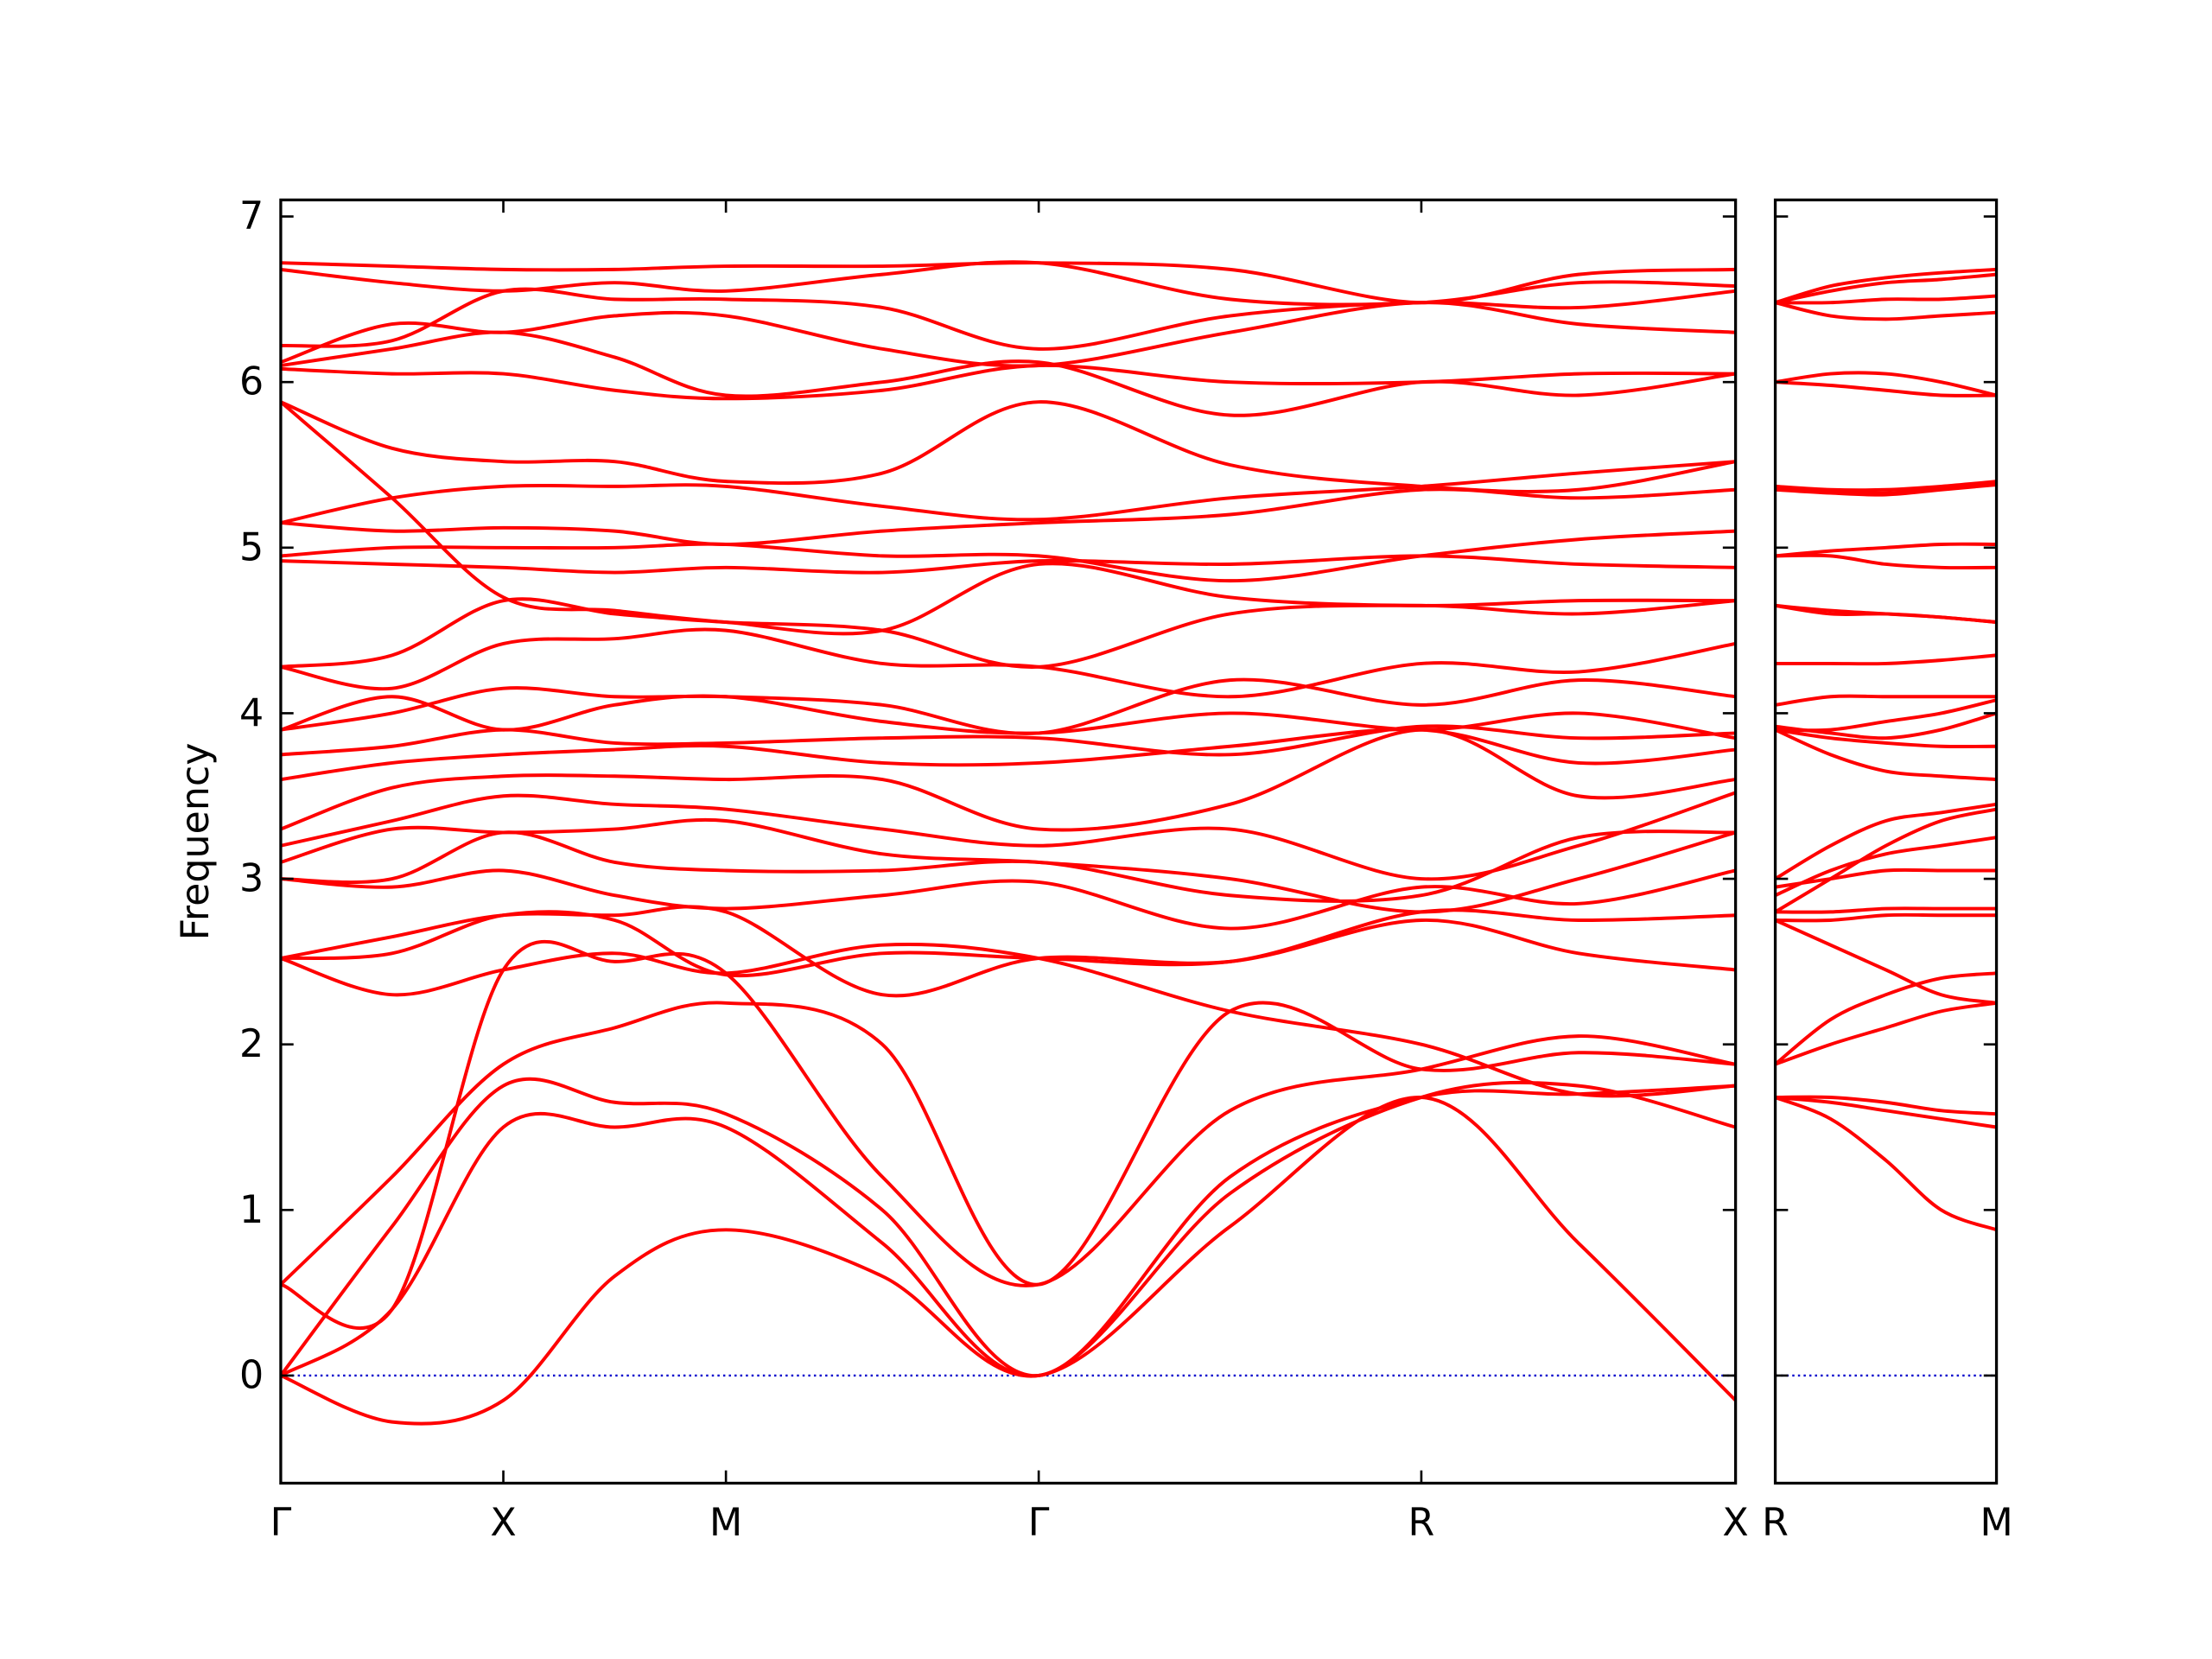  I want to click on y-tick-label: 5, so click(251, 547).